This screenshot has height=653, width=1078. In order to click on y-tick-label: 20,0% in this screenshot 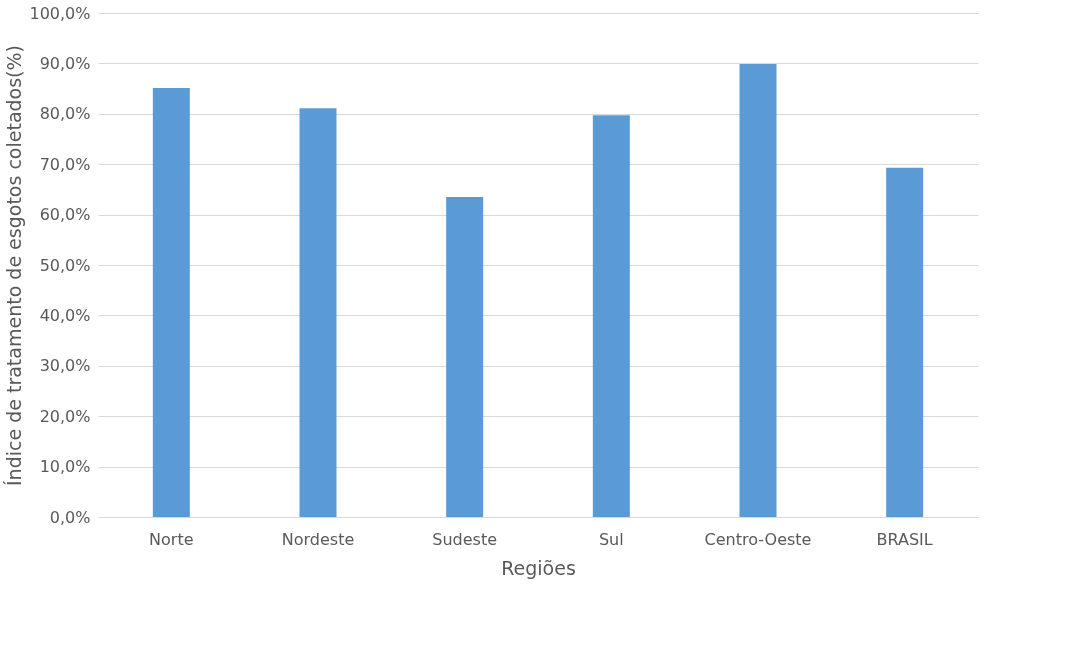, I will do `click(65, 416)`.